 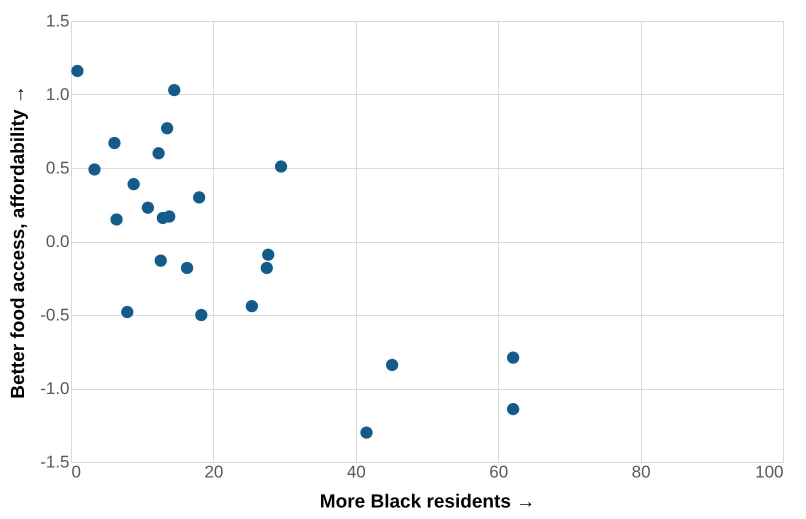 I want to click on x-tick-label: 40, so click(x=356, y=472).